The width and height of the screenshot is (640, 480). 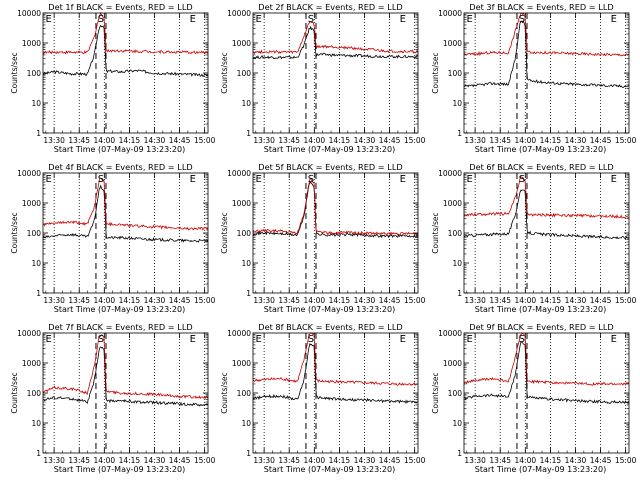 What do you see at coordinates (541, 327) in the screenshot?
I see `panel-title: Det 9f BLACK = Events, RED = LLD` at bounding box center [541, 327].